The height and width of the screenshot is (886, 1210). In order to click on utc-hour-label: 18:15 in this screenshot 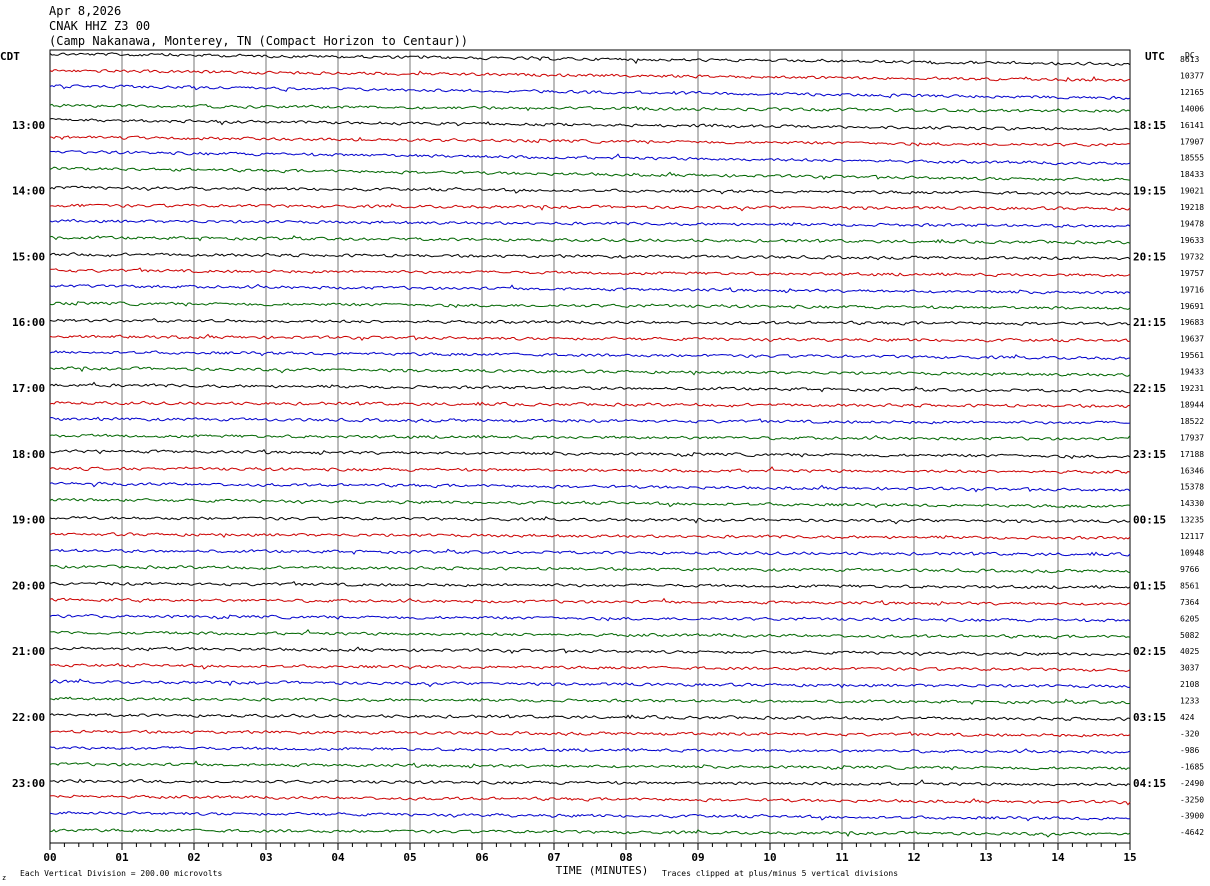, I will do `click(1149, 125)`.